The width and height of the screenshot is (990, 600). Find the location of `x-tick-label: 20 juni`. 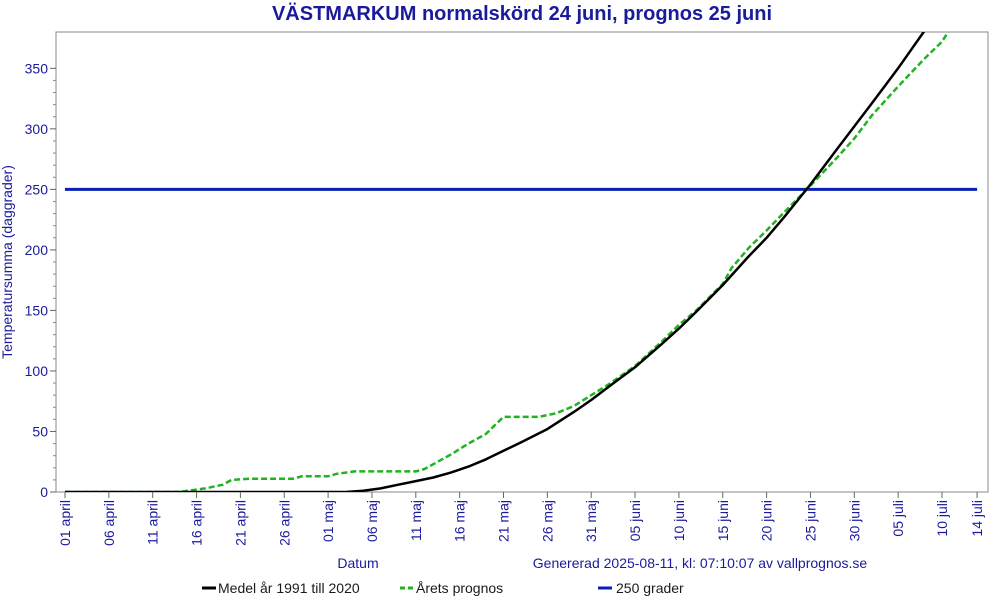

x-tick-label: 20 juni is located at coordinates (767, 520).